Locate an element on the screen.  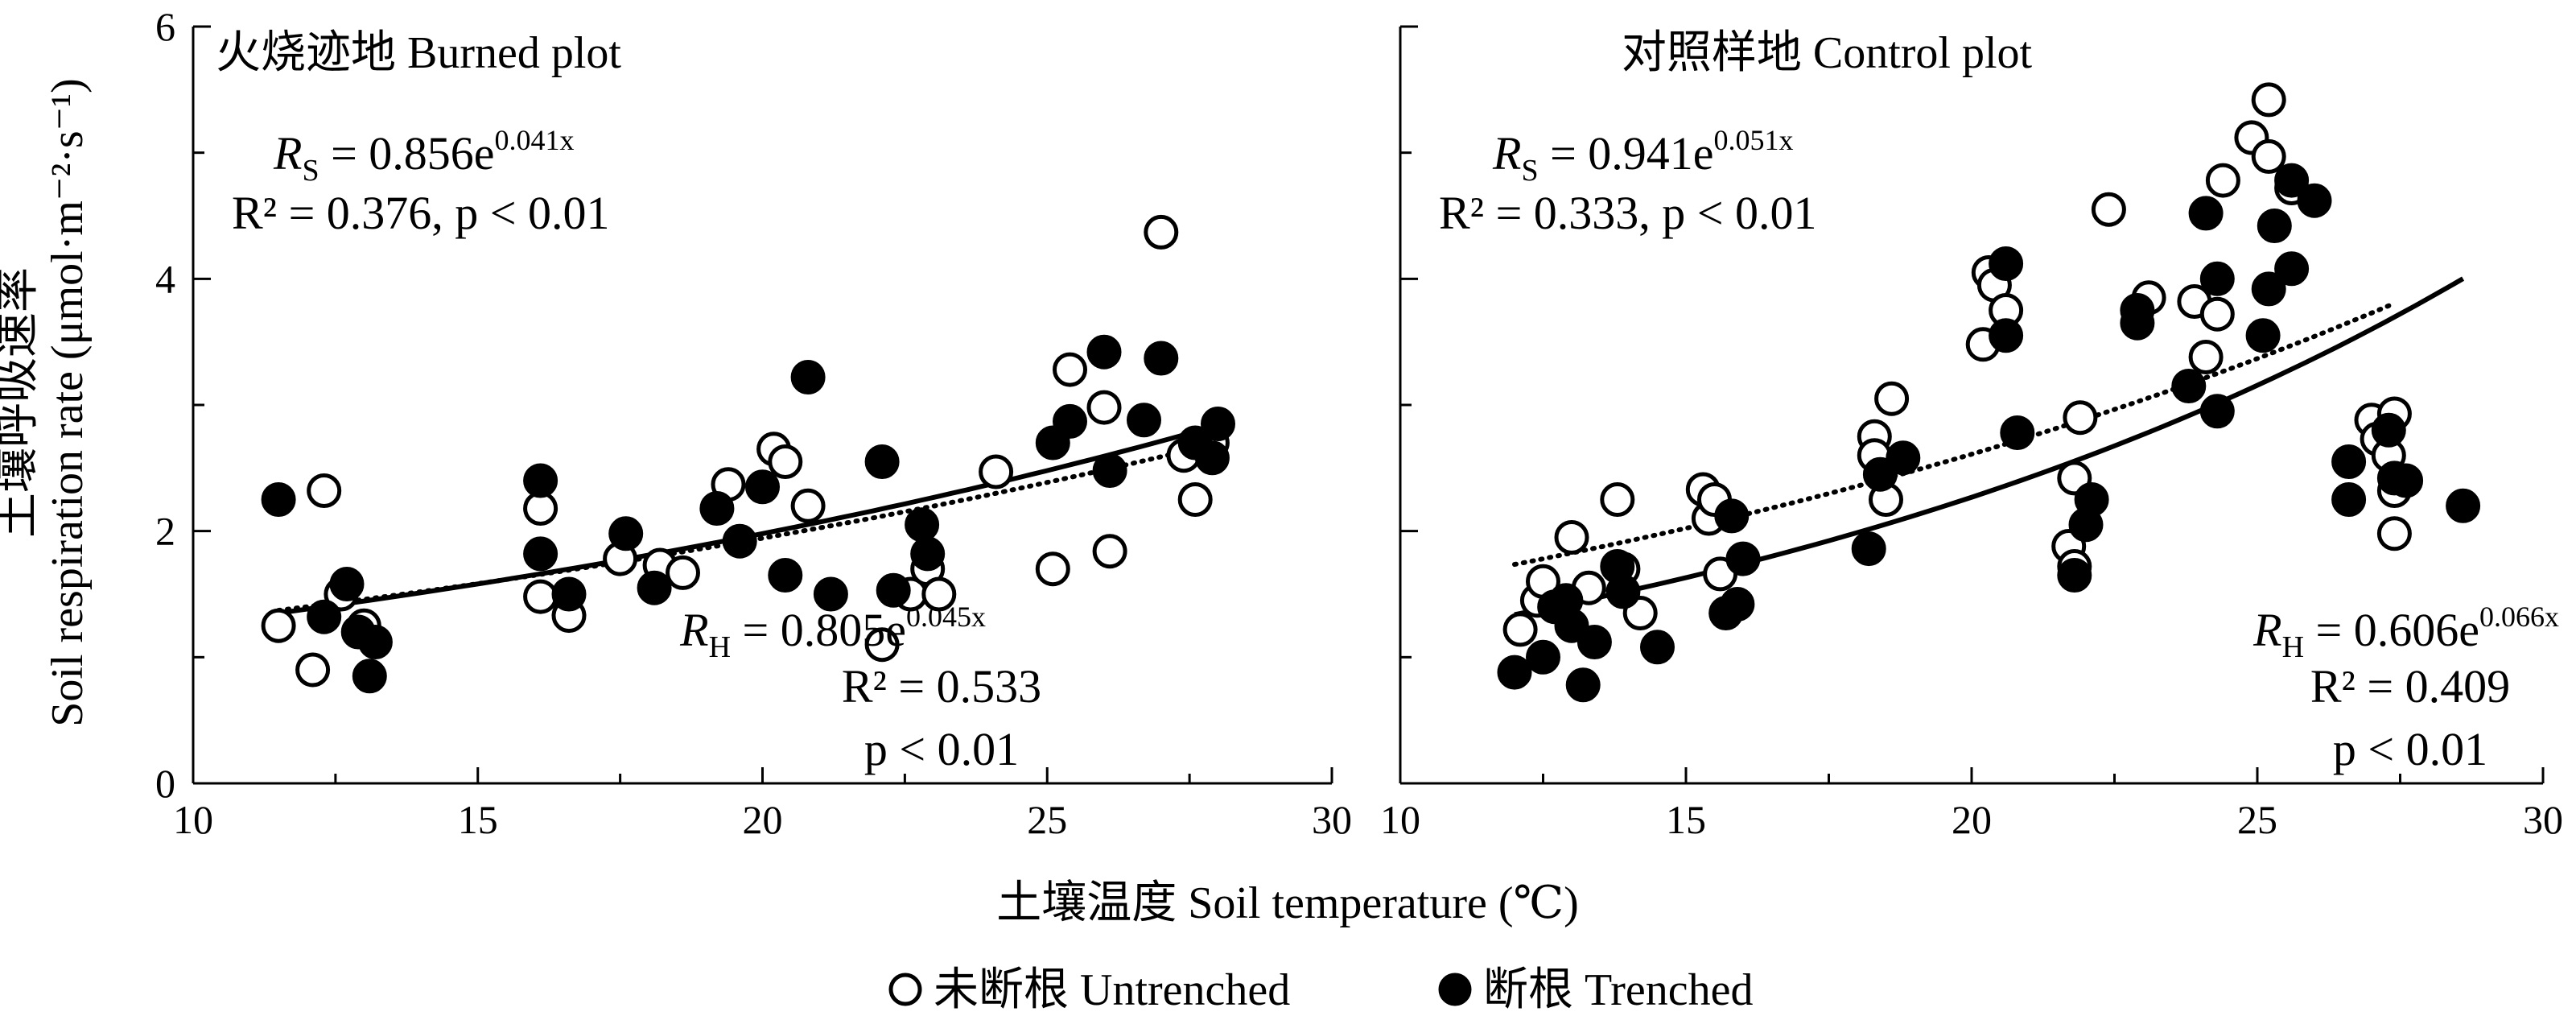
control-untrenched-fit-line is located at coordinates (1954, 434).